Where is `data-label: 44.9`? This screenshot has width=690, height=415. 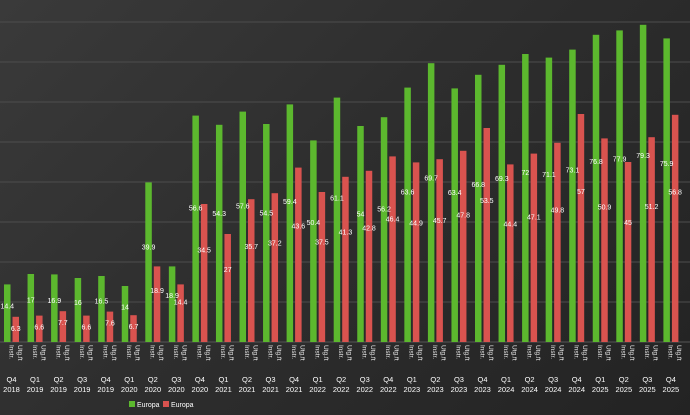
data-label: 44.9 is located at coordinates (416, 223).